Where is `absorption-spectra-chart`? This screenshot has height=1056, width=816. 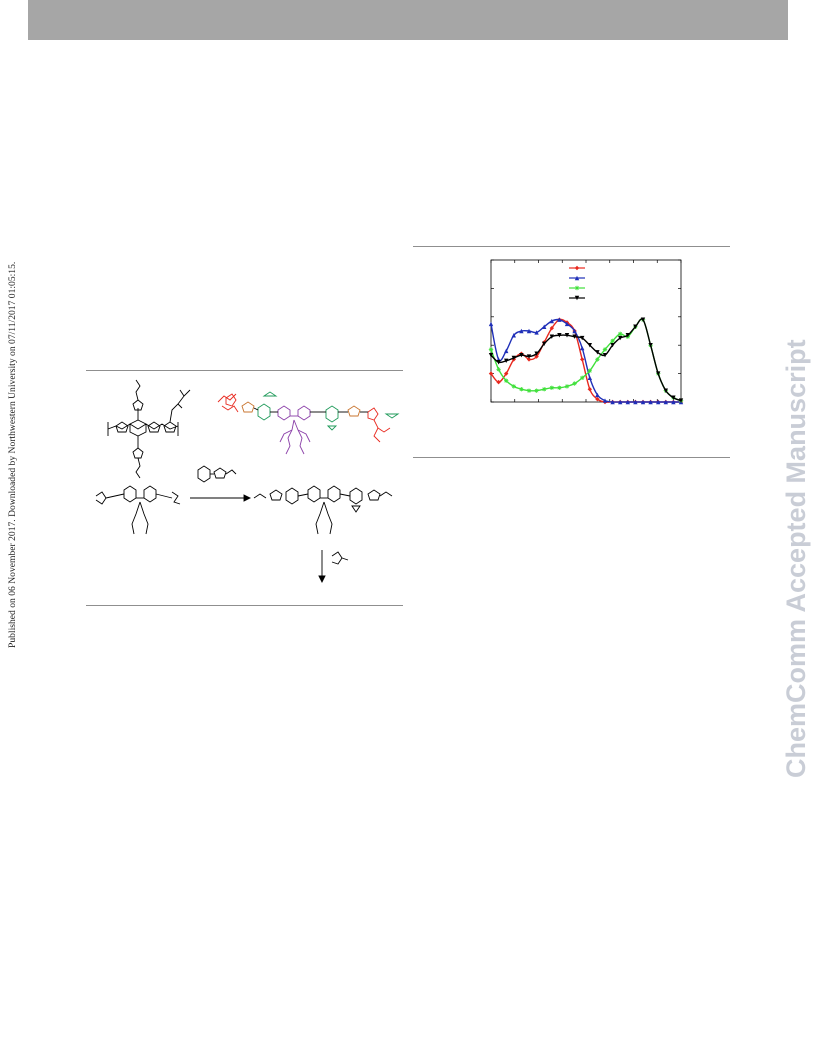
absorption-spectra-chart is located at coordinates (586, 332).